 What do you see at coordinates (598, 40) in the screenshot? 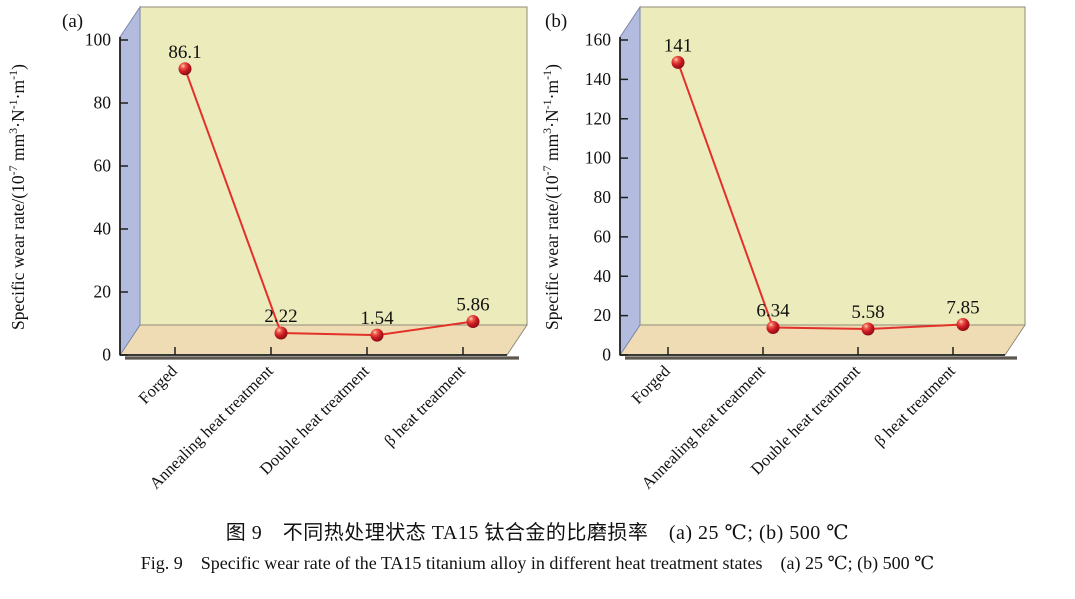
I see `y-tick-label: 160` at bounding box center [598, 40].